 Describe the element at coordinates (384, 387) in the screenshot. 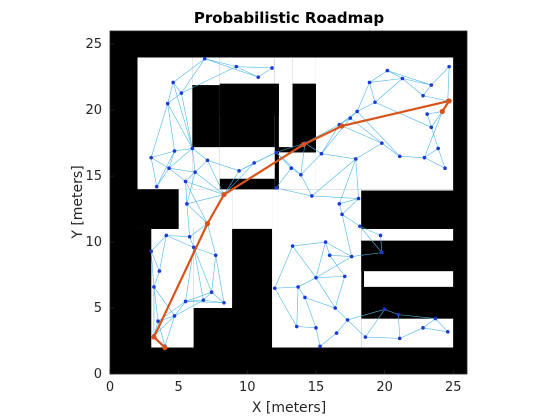

I see `x-tick-label: 20` at that location.